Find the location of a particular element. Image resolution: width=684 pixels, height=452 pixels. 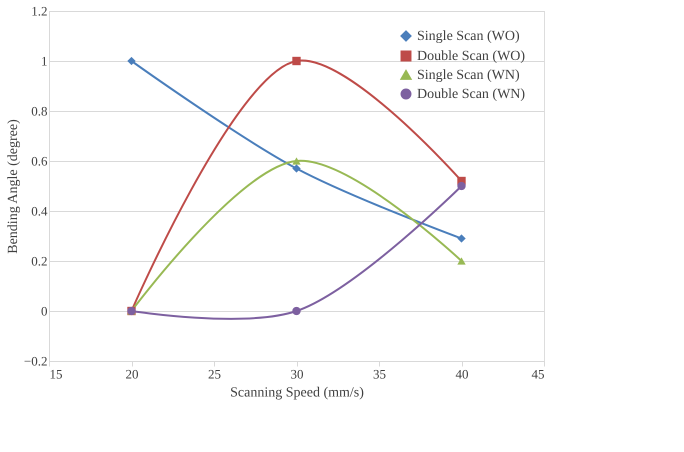

y-tick-label: 0.2 is located at coordinates (39, 261).